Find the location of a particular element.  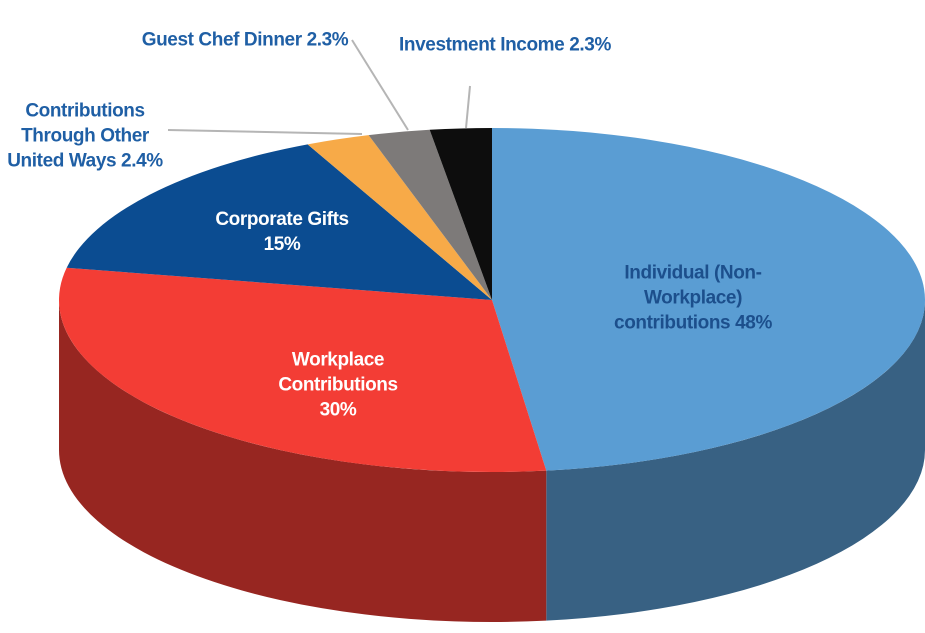

value-label: 15% is located at coordinates (282, 244).